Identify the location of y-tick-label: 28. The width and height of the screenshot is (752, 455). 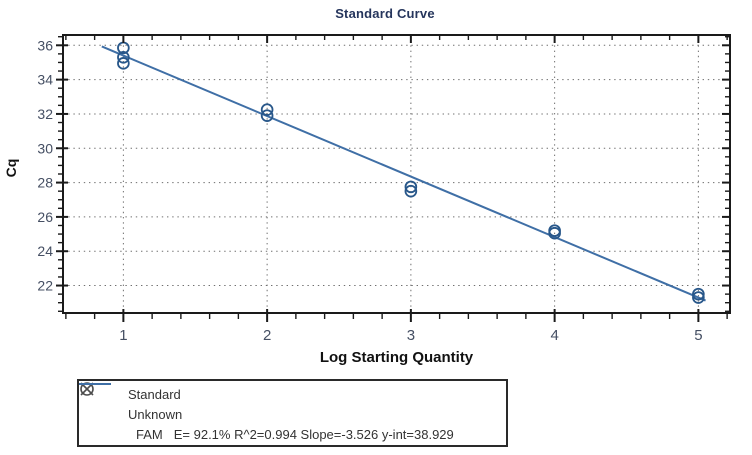
(45, 183).